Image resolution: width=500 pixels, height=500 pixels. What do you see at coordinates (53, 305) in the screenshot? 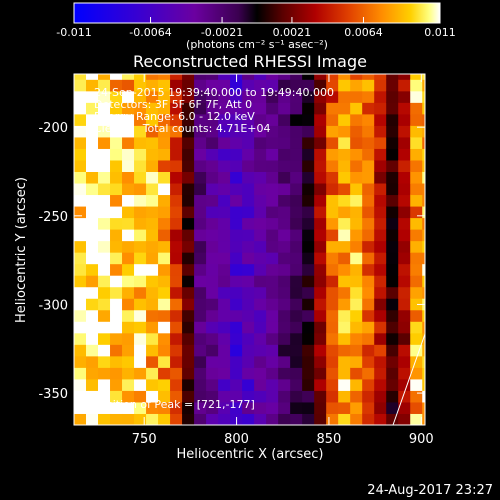
I see `y-tick-label: -300` at bounding box center [53, 305].